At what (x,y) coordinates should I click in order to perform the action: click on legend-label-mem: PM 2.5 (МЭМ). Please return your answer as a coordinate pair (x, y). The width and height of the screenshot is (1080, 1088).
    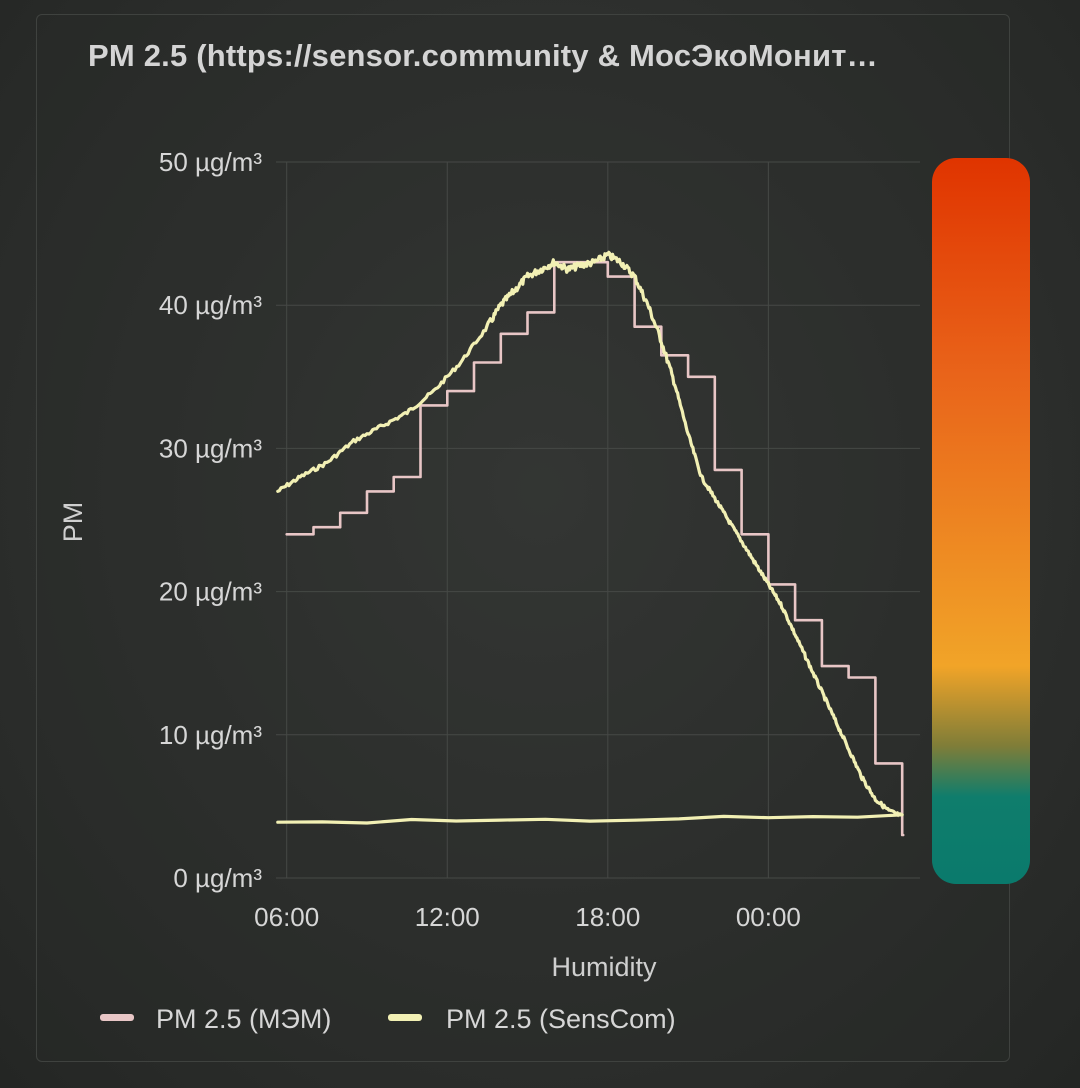
    Looking at the image, I should click on (243, 1019).